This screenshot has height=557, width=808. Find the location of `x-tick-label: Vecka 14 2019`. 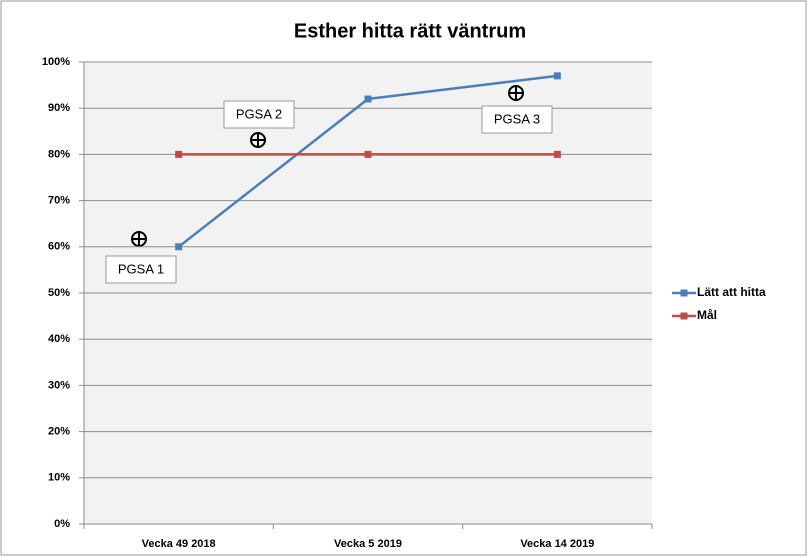

x-tick-label: Vecka 14 2019 is located at coordinates (557, 544).